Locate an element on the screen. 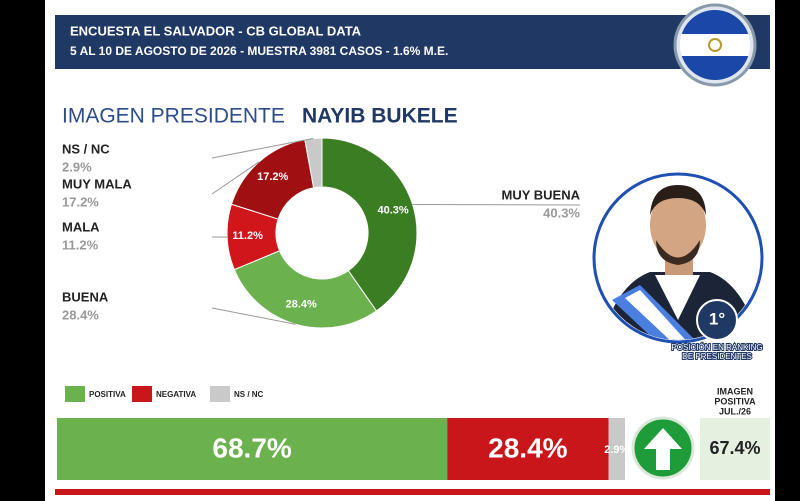 This screenshot has width=800, height=501. category-label: MUY MALA is located at coordinates (97, 183).